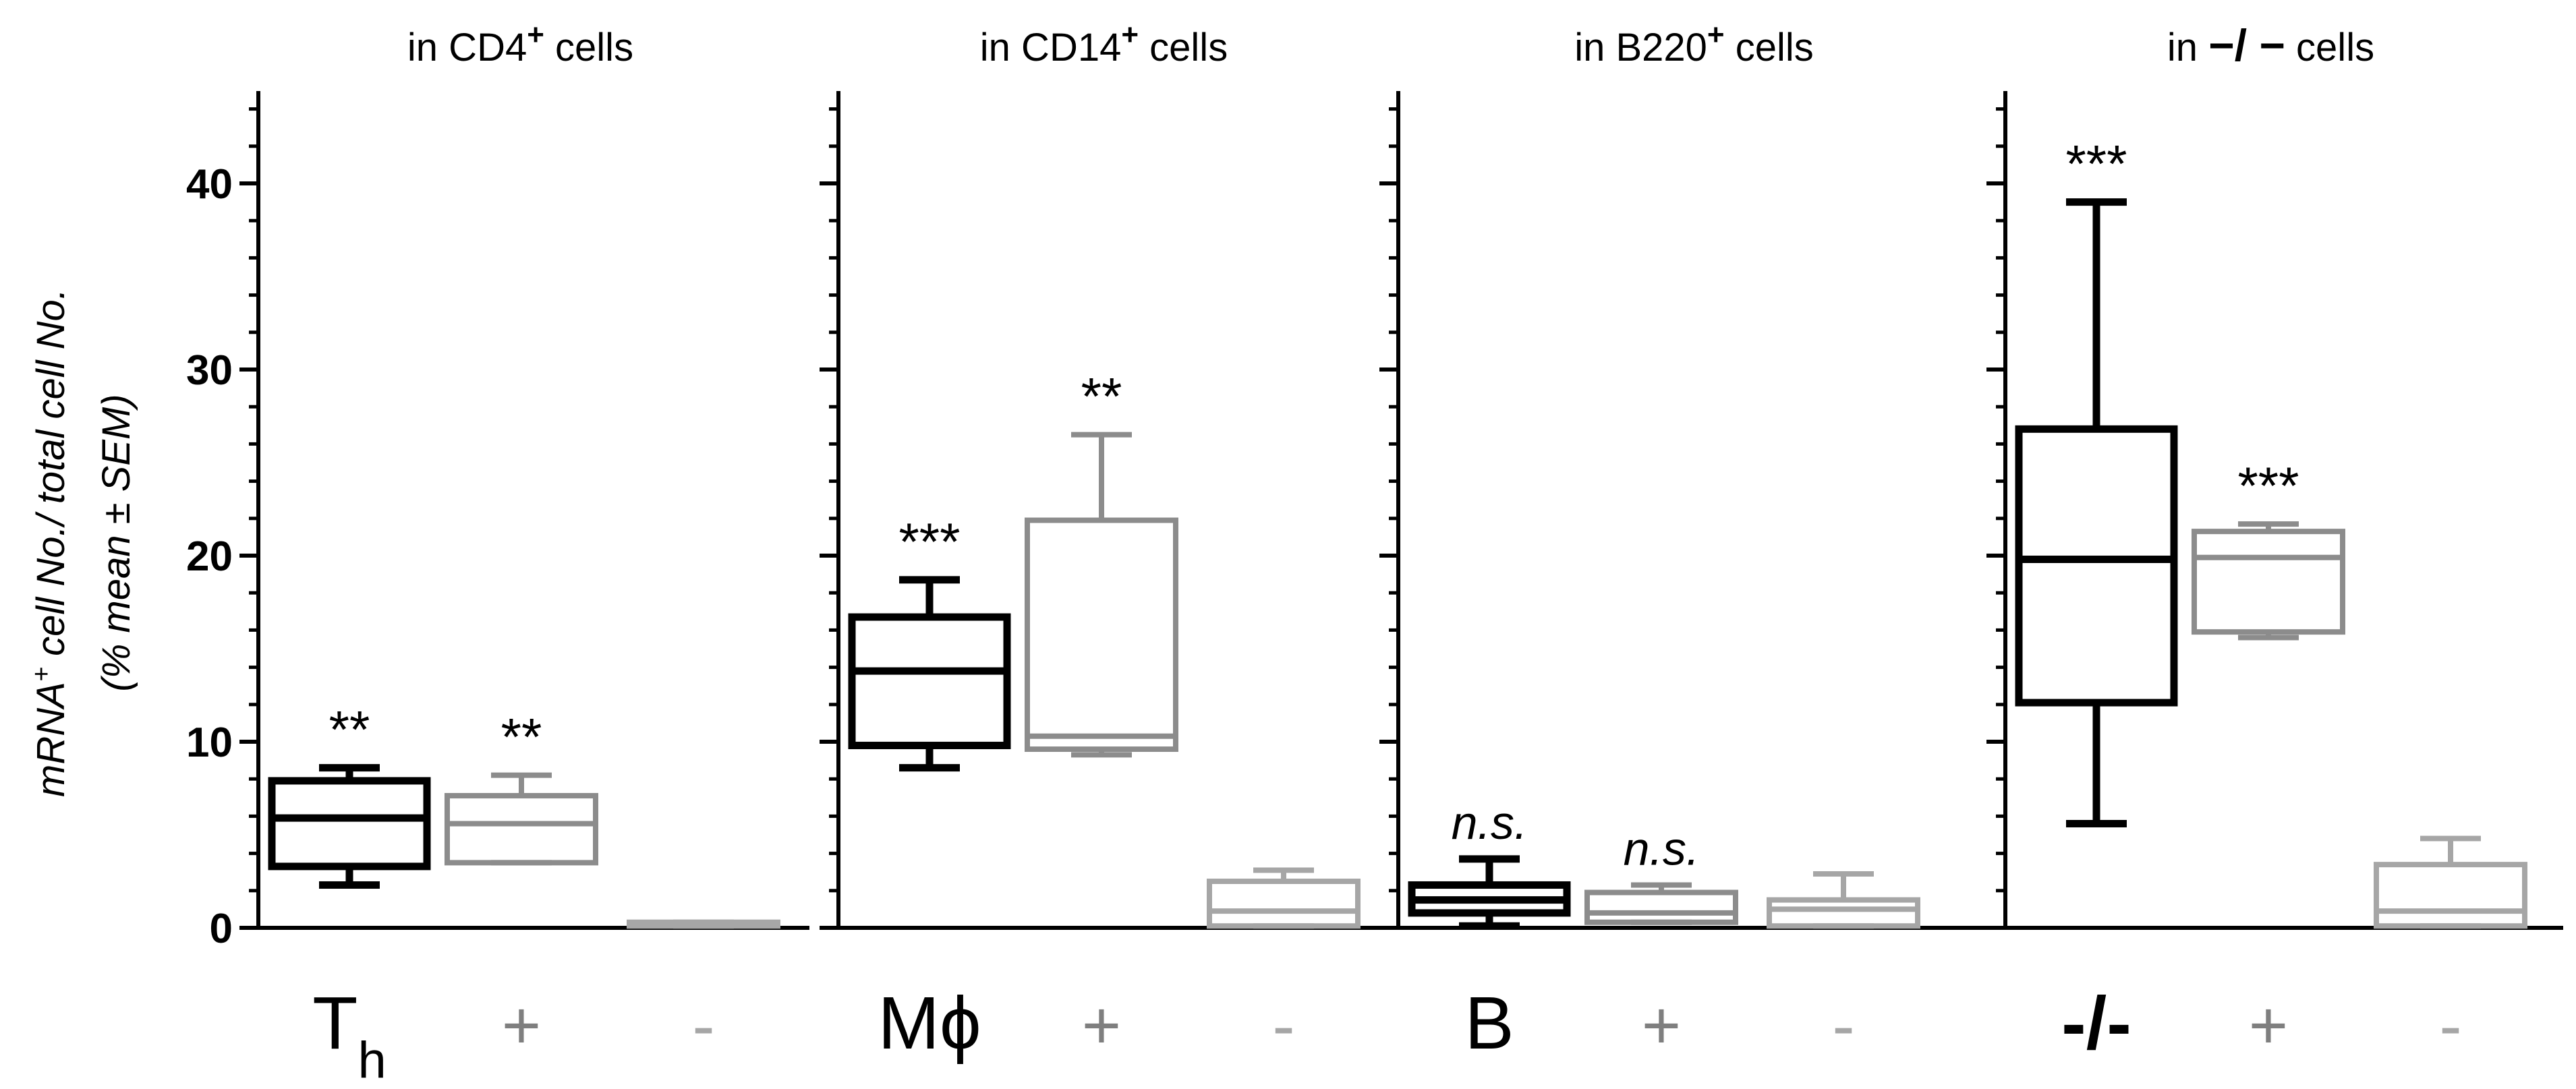 The image size is (2576, 1089). What do you see at coordinates (929, 788) in the screenshot?
I see `box-1: *** Mϕ` at bounding box center [929, 788].